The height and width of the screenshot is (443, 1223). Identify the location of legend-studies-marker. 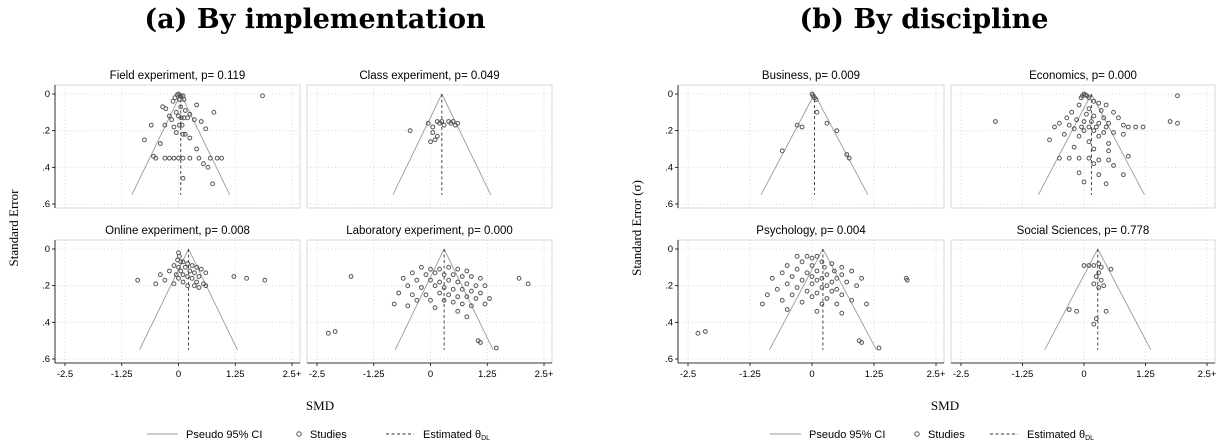
(917, 434).